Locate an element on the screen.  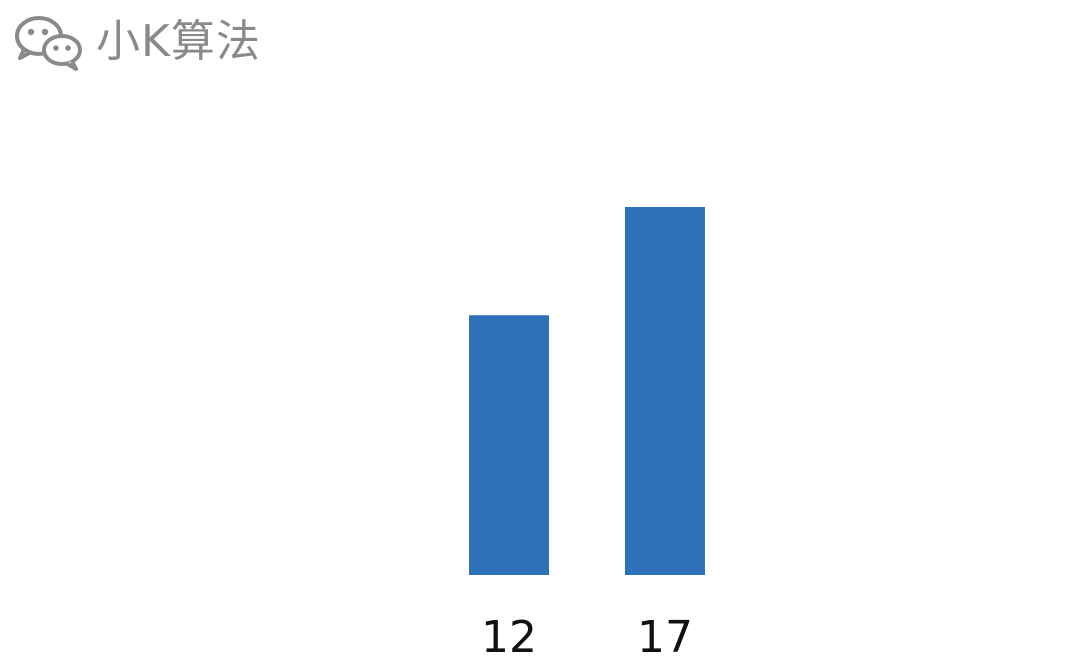
bar-label-12: 12 is located at coordinates (509, 637).